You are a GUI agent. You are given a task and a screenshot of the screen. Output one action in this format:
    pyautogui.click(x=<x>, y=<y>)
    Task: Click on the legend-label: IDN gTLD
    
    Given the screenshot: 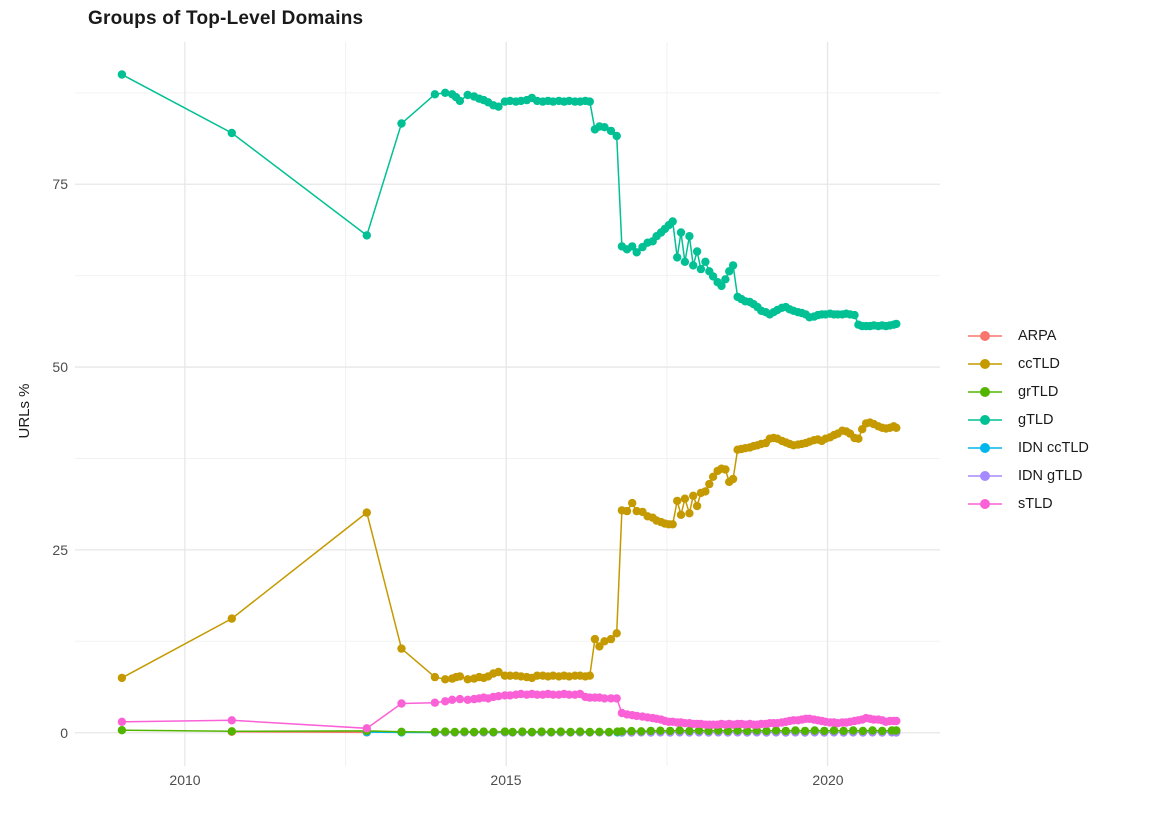 What is the action you would take?
    pyautogui.click(x=1050, y=476)
    